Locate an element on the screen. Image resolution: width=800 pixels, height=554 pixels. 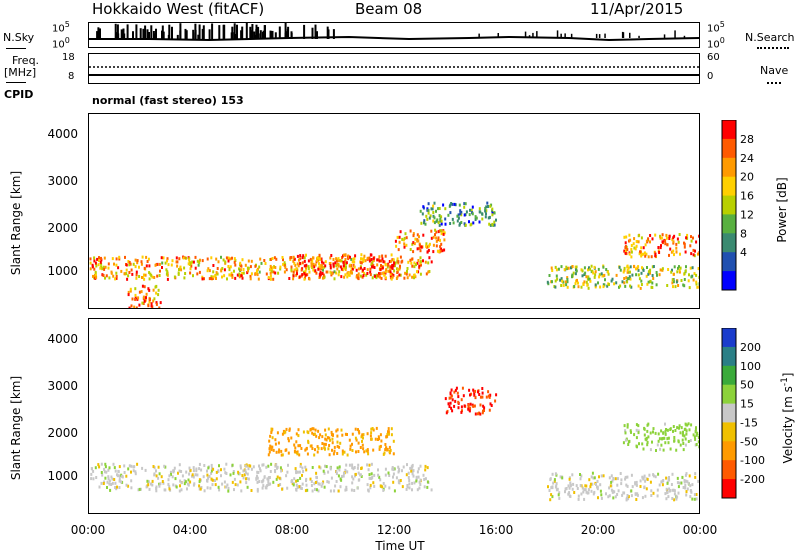
nsky-right-tick-bottom: 100 is located at coordinates (716, 43).